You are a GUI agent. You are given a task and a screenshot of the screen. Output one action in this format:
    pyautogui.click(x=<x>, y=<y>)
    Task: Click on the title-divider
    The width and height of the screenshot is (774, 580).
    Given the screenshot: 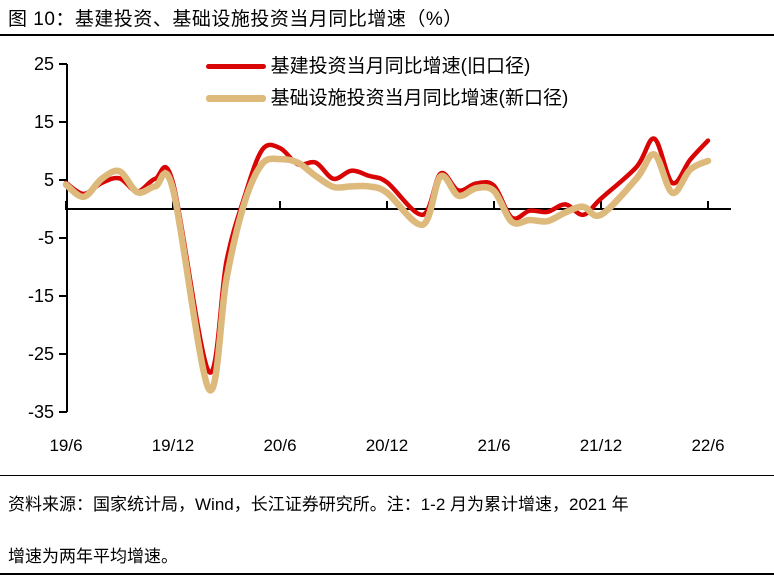 What is the action you would take?
    pyautogui.click(x=387, y=35)
    